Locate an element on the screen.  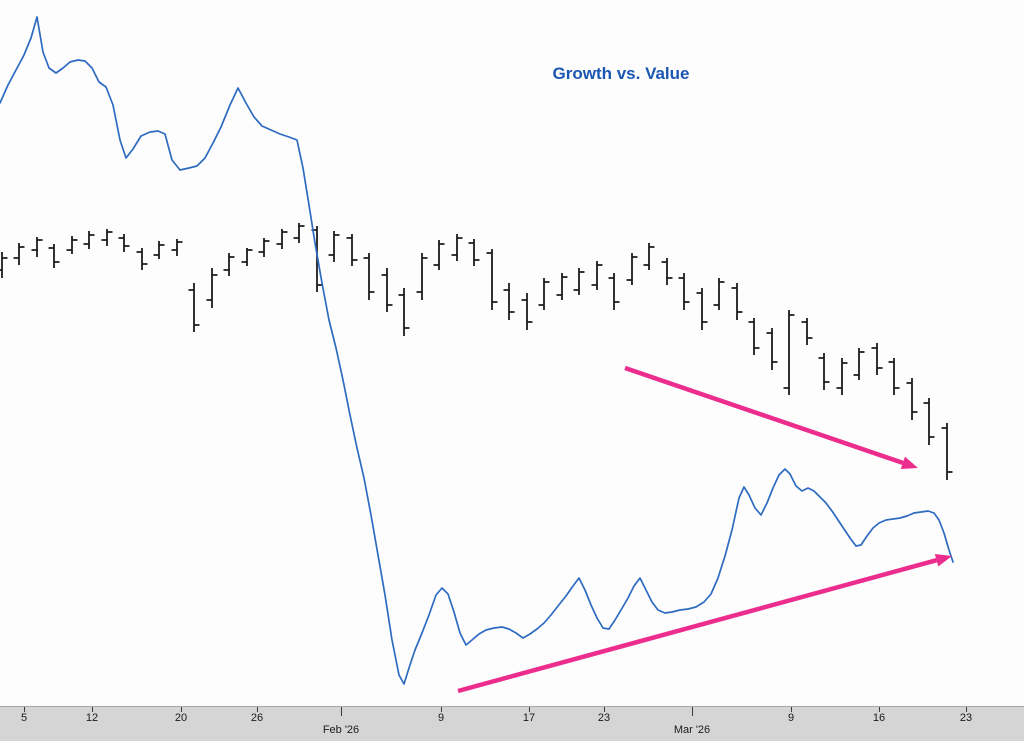
x-axis-label-20: 20 is located at coordinates (181, 718).